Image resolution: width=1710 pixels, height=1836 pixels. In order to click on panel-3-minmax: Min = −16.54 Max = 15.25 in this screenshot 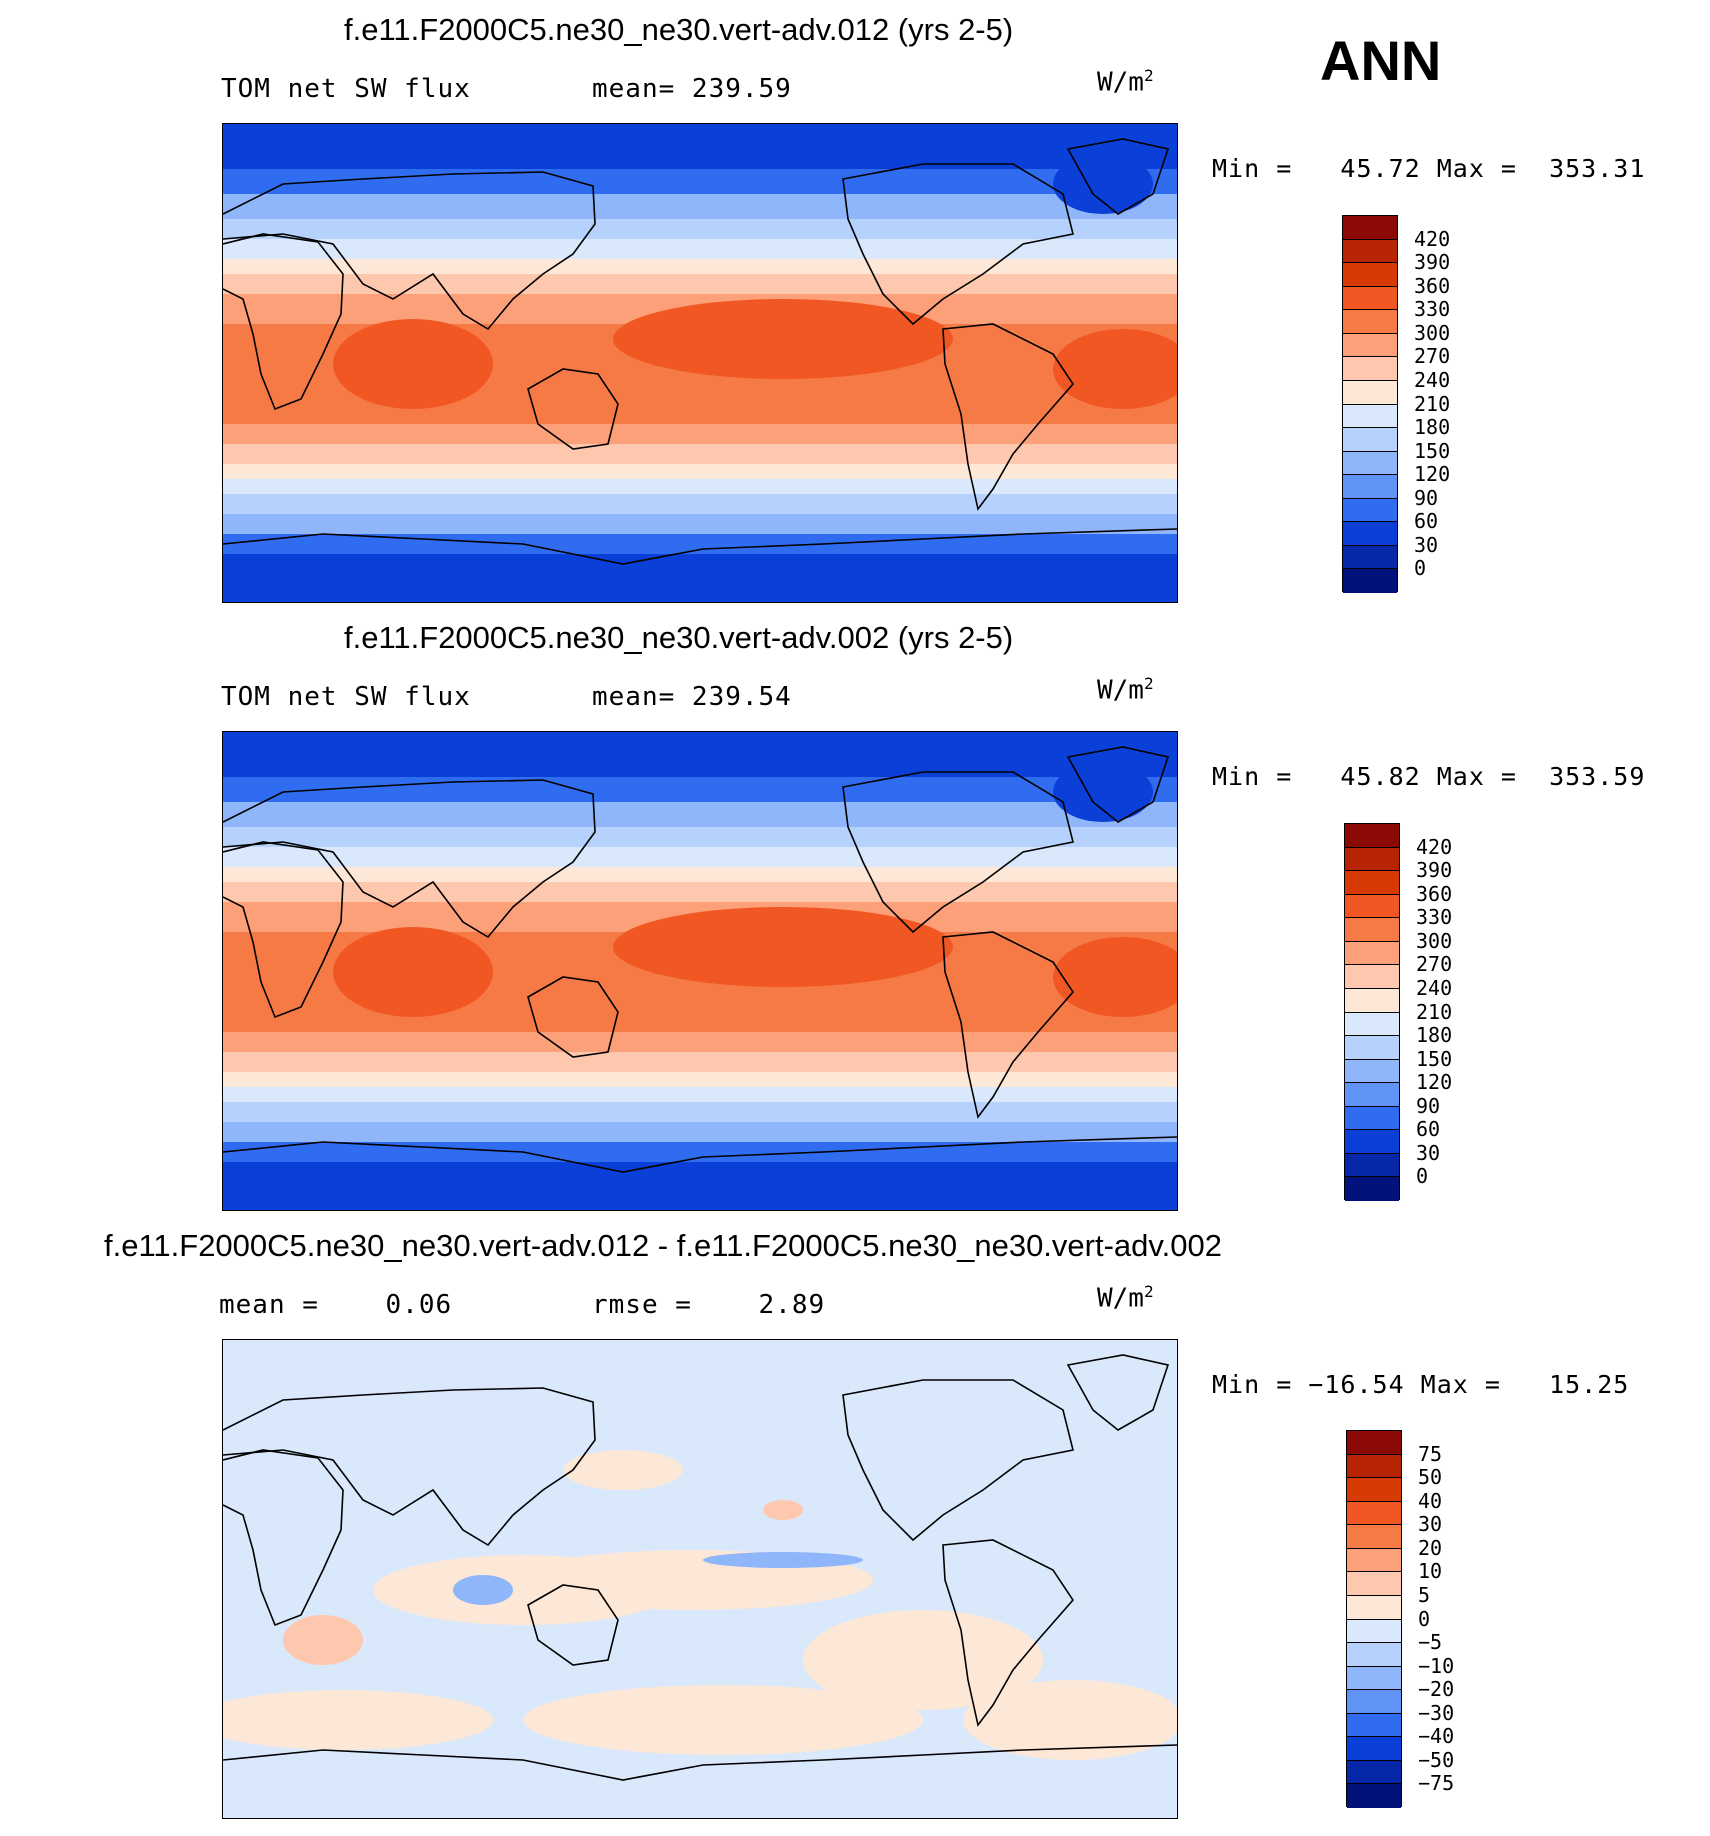, I will do `click(1421, 1384)`.